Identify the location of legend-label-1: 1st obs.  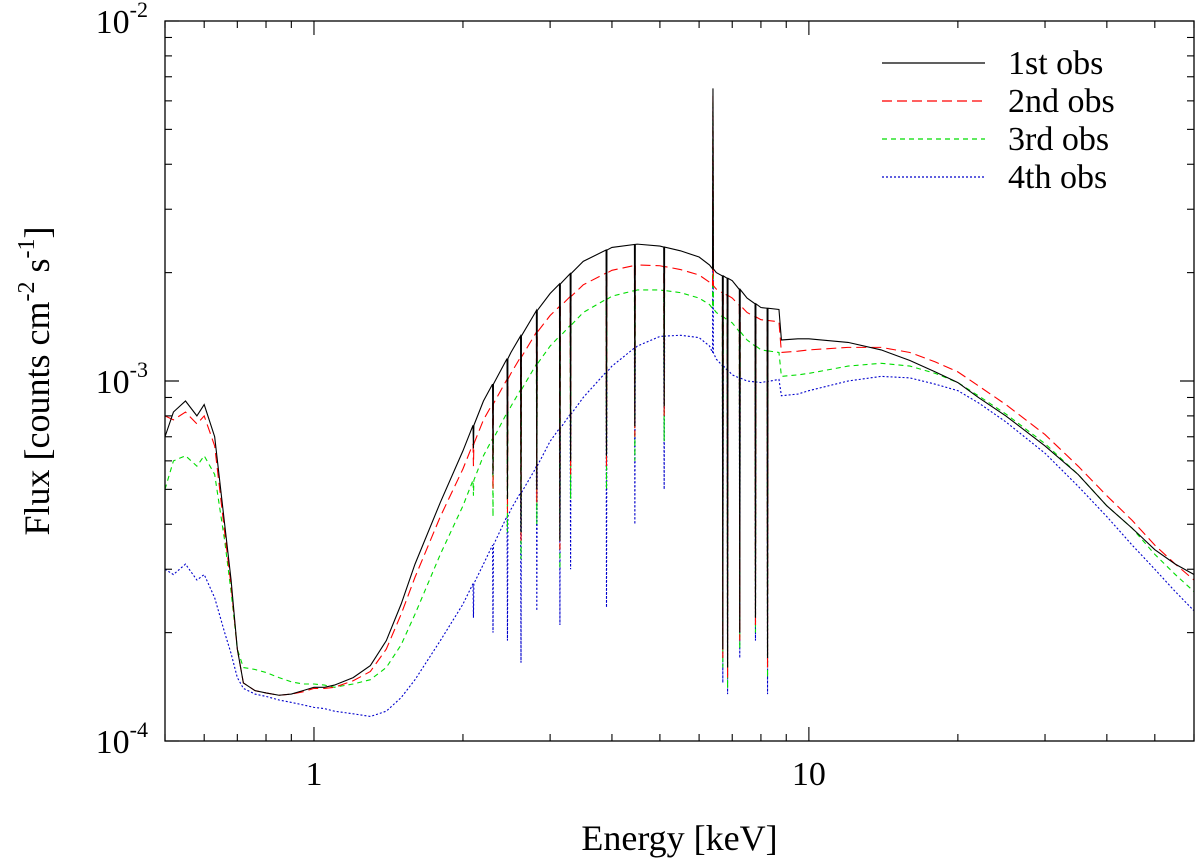
(1055, 63).